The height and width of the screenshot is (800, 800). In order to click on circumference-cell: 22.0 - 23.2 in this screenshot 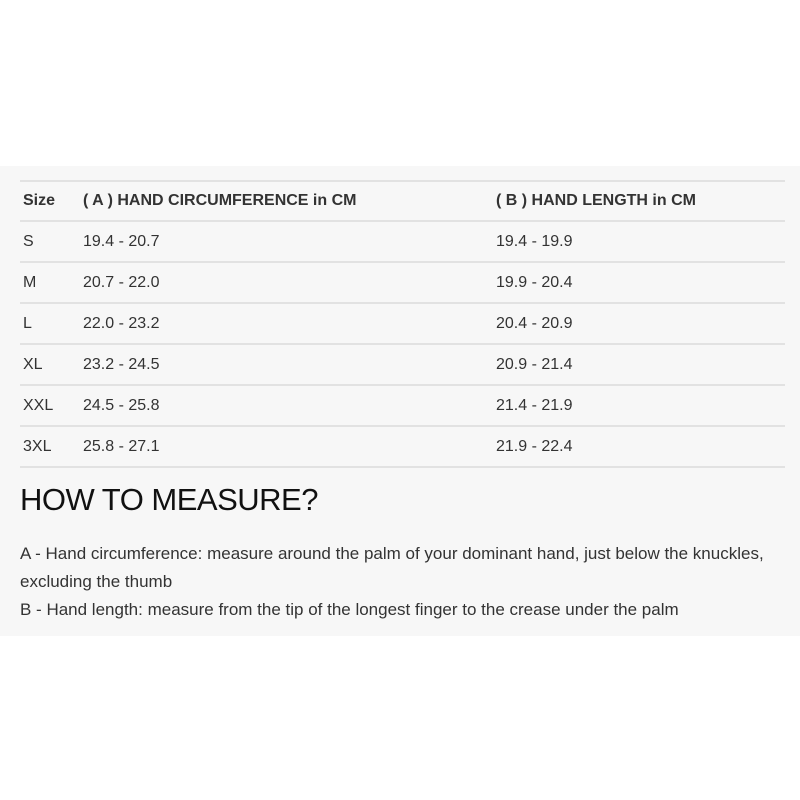, I will do `click(286, 324)`.